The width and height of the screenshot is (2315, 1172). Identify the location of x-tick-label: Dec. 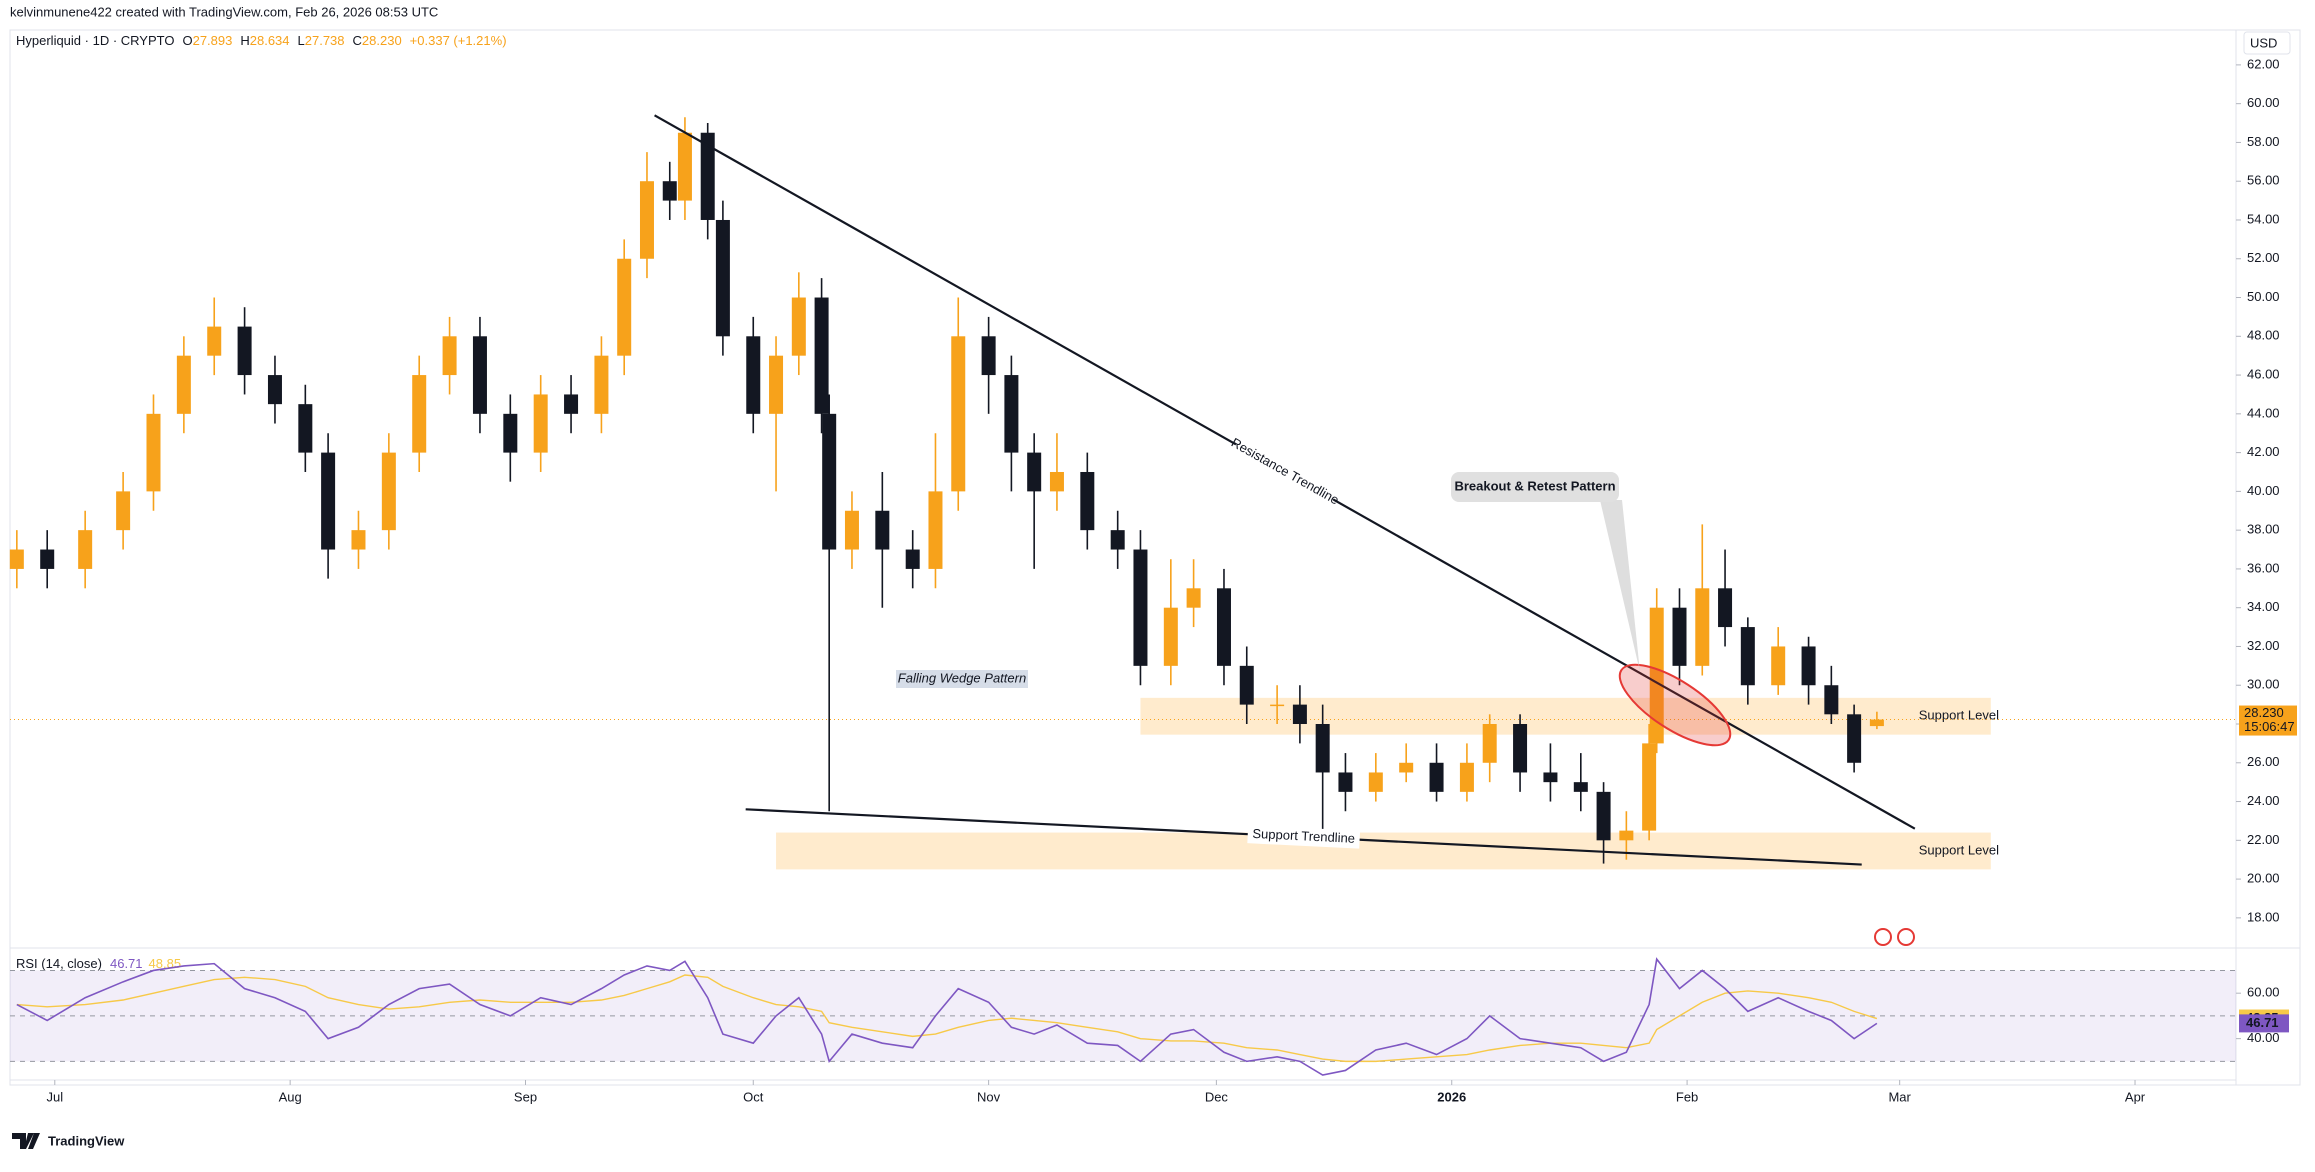
(1217, 1096).